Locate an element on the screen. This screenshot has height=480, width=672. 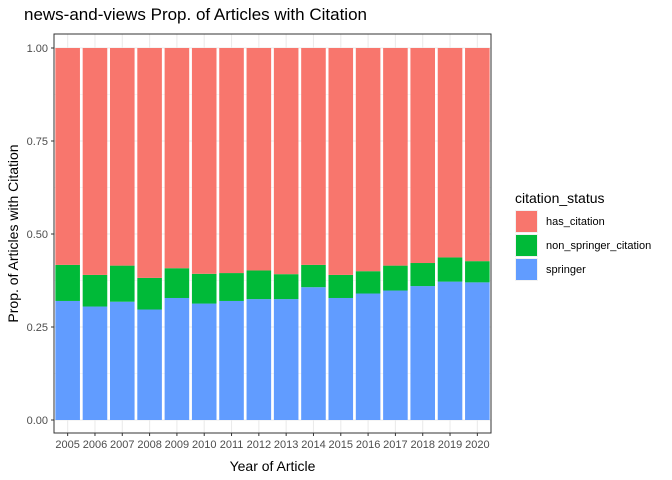
bar-springer-2010 is located at coordinates (204, 361).